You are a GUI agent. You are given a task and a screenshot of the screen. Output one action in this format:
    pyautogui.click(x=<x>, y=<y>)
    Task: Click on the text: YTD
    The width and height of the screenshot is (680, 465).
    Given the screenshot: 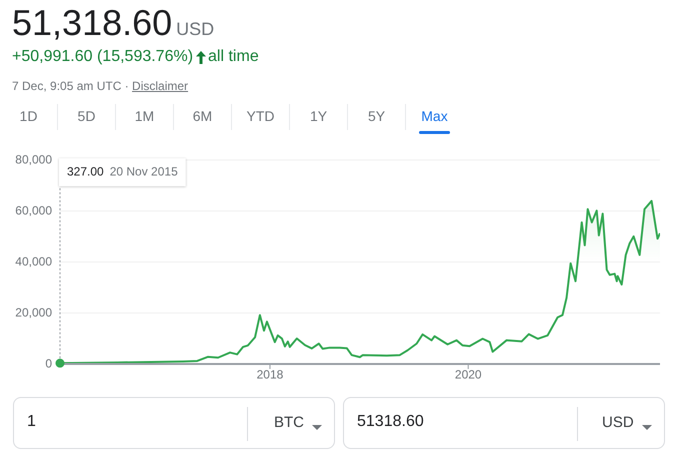 What is the action you would take?
    pyautogui.click(x=260, y=117)
    